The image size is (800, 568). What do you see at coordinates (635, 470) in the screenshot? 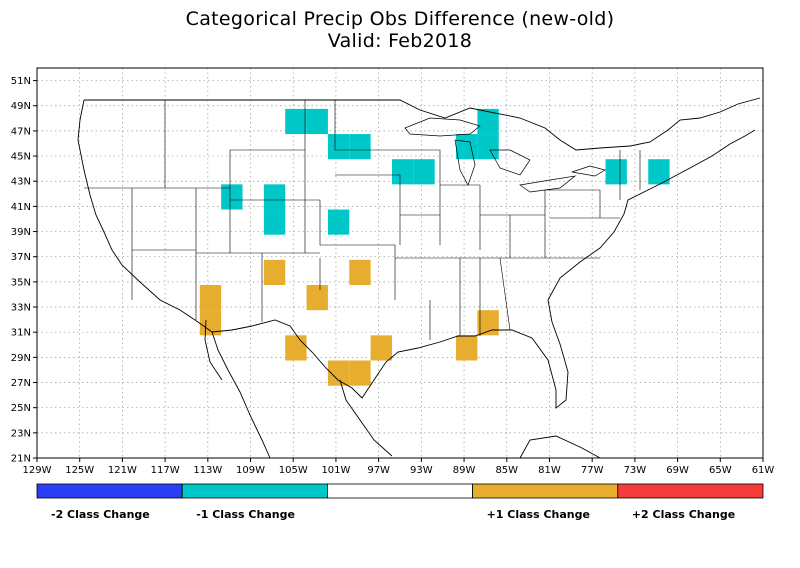
I see `lon-tick-label: 73W` at bounding box center [635, 470].